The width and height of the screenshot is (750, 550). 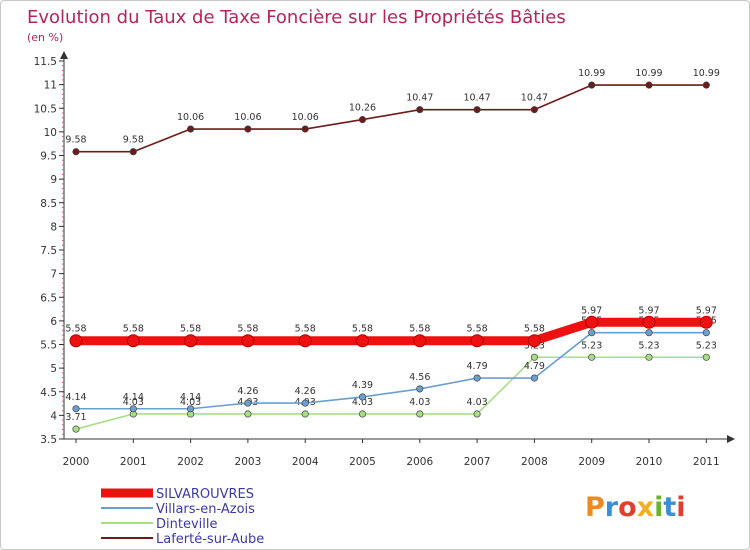 I want to click on y-tick-label: 3.5, so click(x=48, y=440).